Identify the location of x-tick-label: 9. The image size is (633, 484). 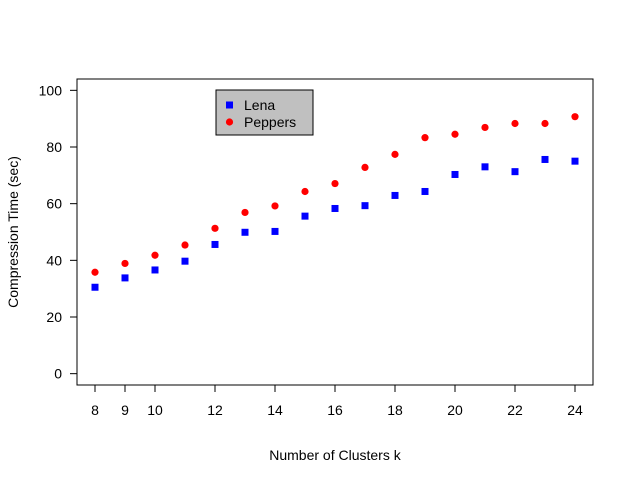
(125, 410).